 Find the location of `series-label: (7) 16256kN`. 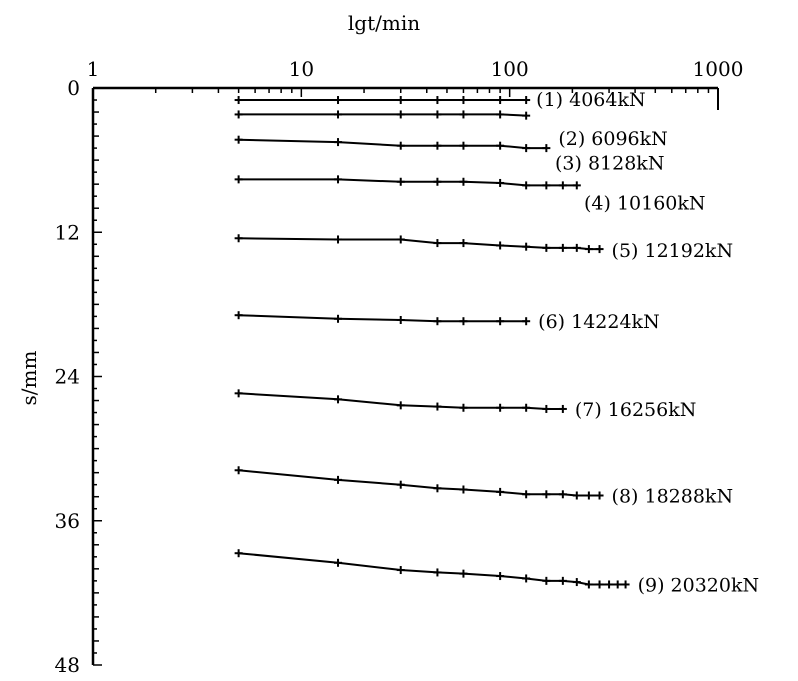

series-label: (7) 16256kN is located at coordinates (636, 410).